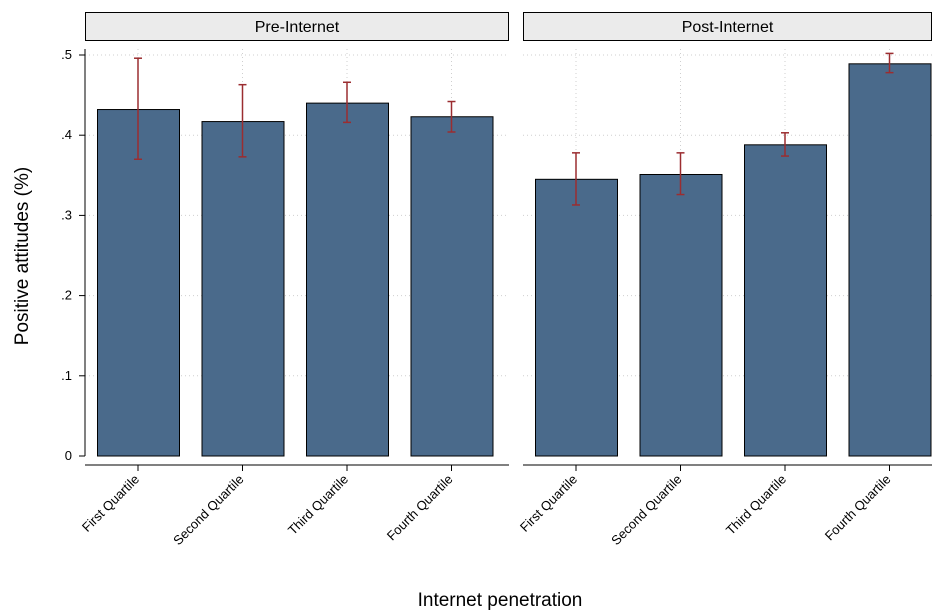 The height and width of the screenshot is (614, 932). What do you see at coordinates (500, 600) in the screenshot?
I see `x-axis-title: Internet penetration` at bounding box center [500, 600].